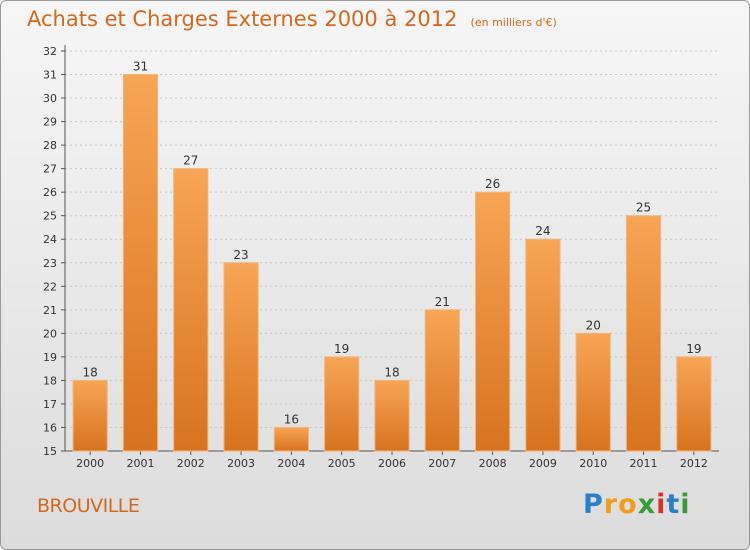  What do you see at coordinates (190, 161) in the screenshot?
I see `data-label: 27` at bounding box center [190, 161].